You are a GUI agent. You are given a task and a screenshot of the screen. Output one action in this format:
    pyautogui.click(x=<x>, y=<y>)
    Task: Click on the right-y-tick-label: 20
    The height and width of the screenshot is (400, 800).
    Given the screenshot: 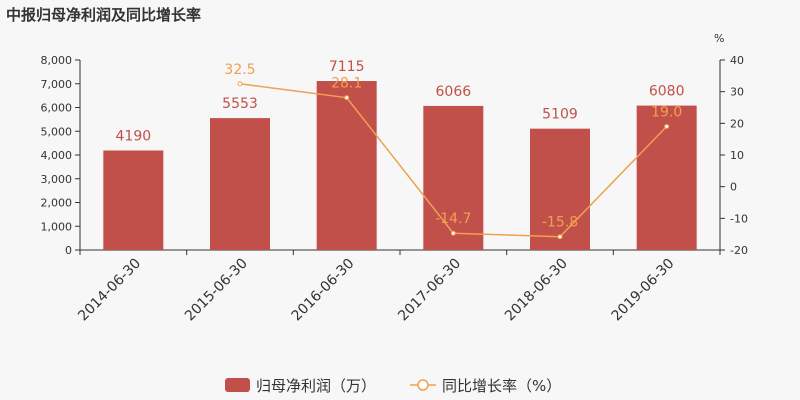 What is the action you would take?
    pyautogui.click(x=737, y=123)
    